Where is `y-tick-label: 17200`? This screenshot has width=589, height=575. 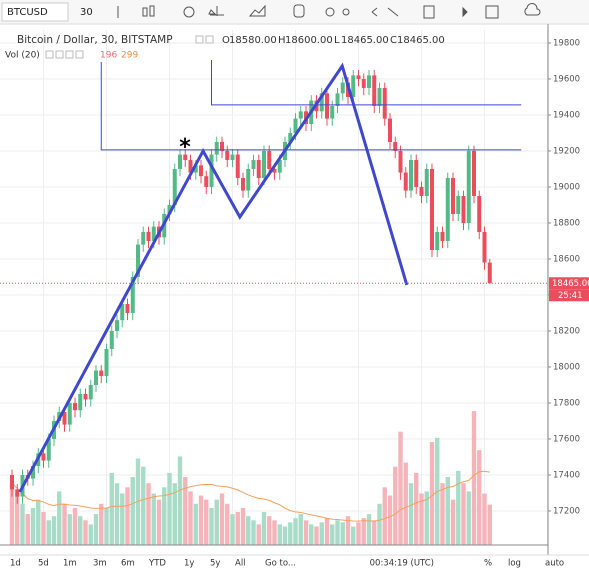
y-tick-label: 17200 is located at coordinates (566, 511).